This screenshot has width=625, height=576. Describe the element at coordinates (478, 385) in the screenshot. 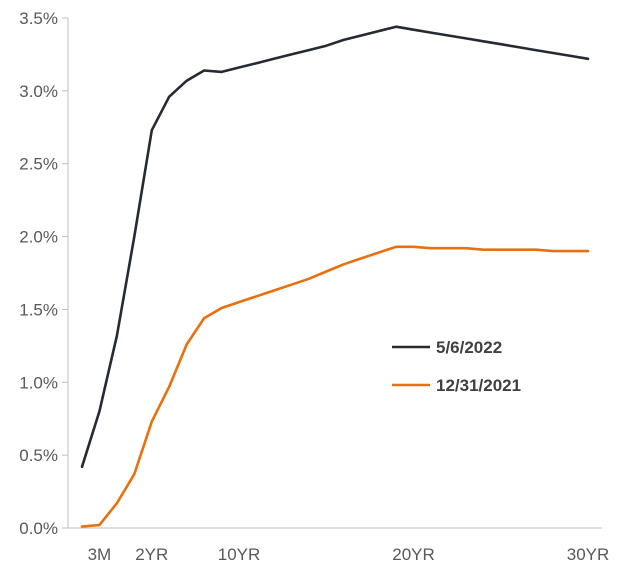

I see `legend-label: 12/31/2021` at that location.